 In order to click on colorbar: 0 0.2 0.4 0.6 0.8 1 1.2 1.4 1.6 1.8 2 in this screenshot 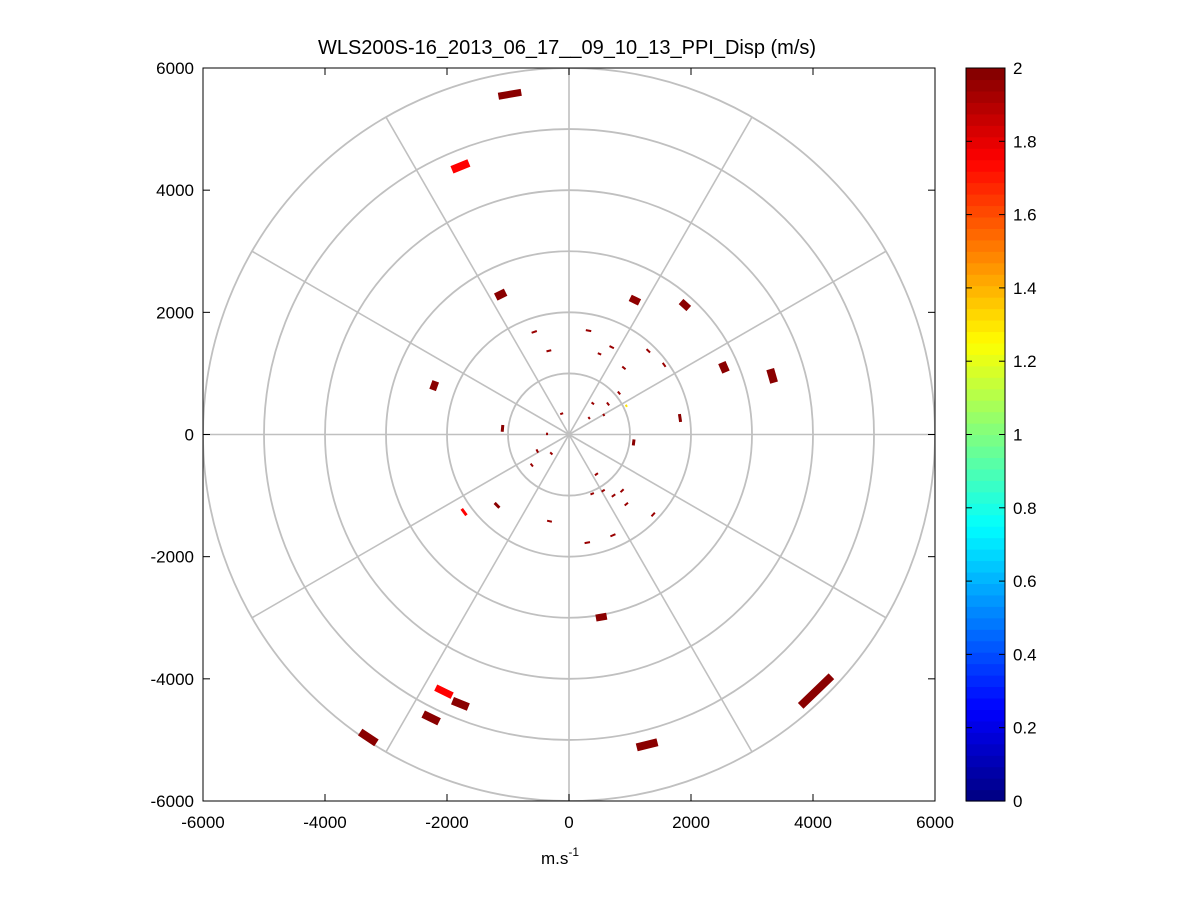, I will do `click(1001, 435)`.